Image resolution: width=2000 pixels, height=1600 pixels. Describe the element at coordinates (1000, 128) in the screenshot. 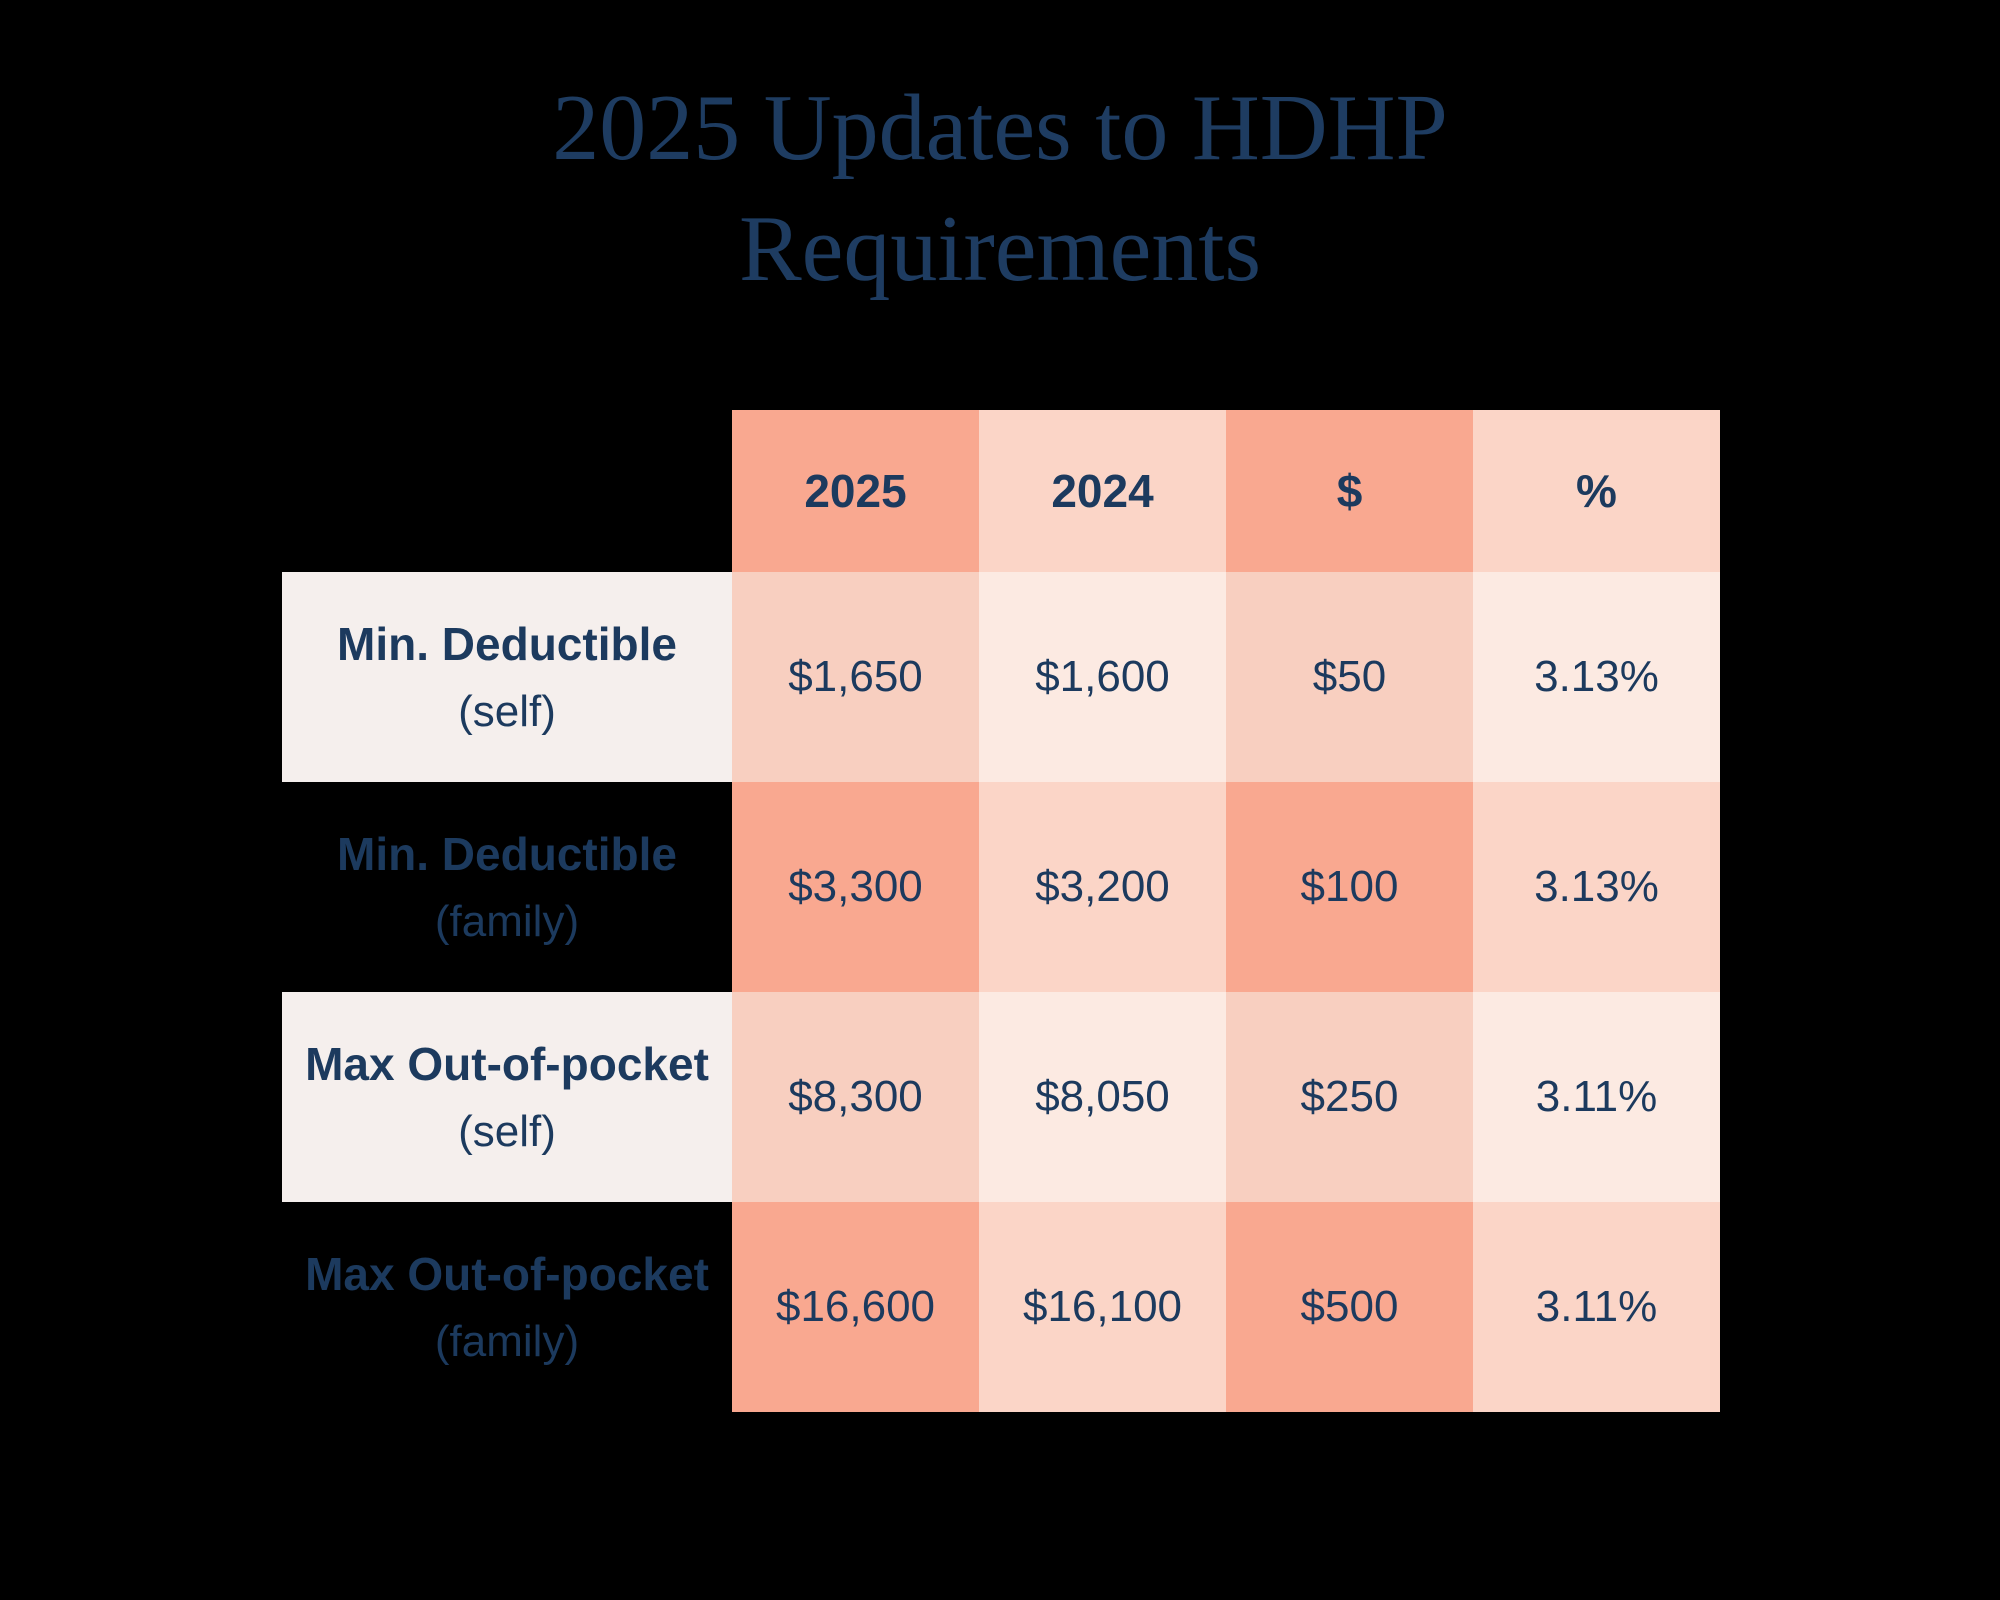

I see `page-title-line1: 2025 Updates to HDHP` at that location.